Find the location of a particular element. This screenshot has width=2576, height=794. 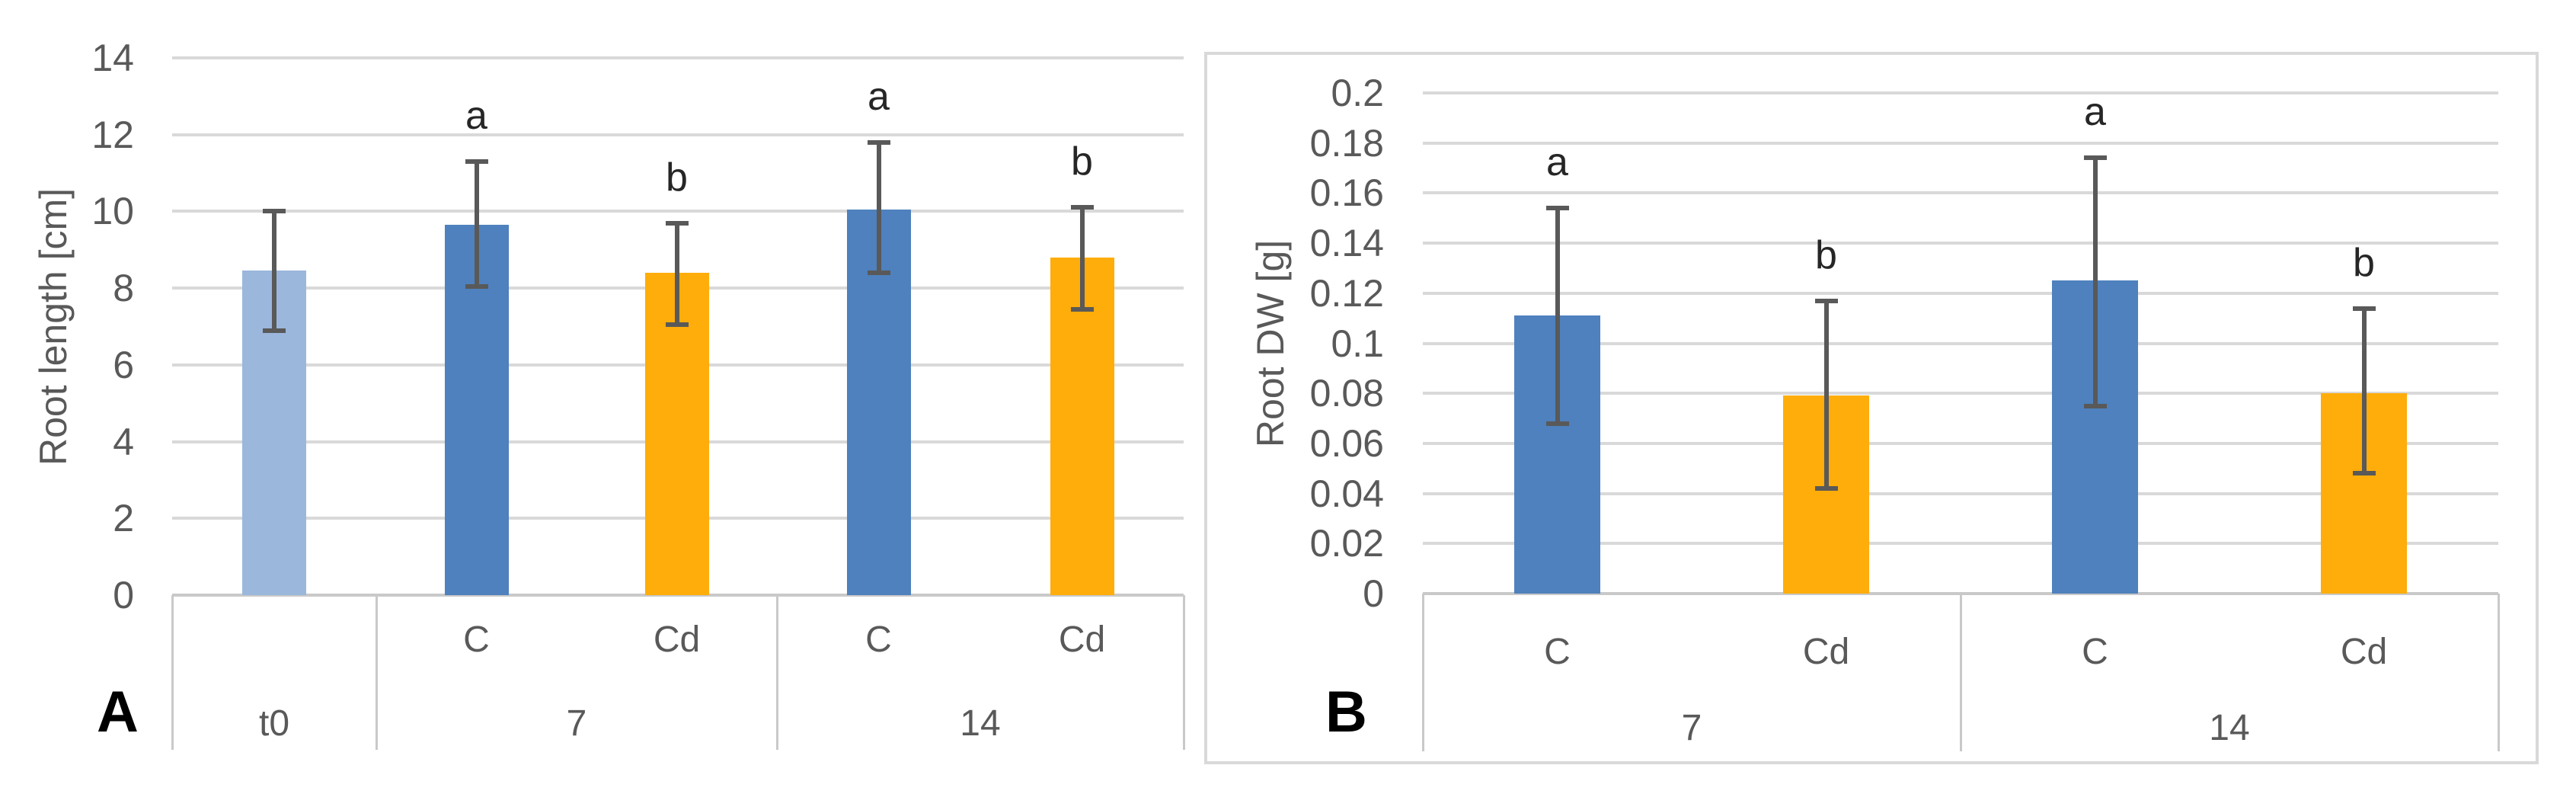

y-tick-label: 6 is located at coordinates (124, 365).